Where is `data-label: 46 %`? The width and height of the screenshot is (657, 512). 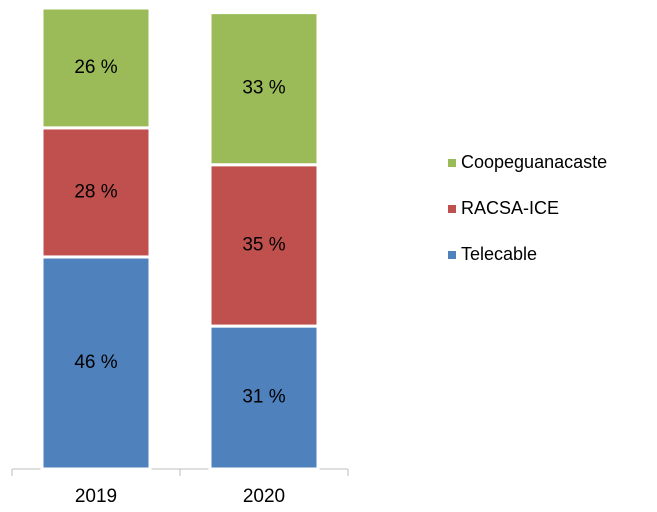 data-label: 46 % is located at coordinates (95, 362).